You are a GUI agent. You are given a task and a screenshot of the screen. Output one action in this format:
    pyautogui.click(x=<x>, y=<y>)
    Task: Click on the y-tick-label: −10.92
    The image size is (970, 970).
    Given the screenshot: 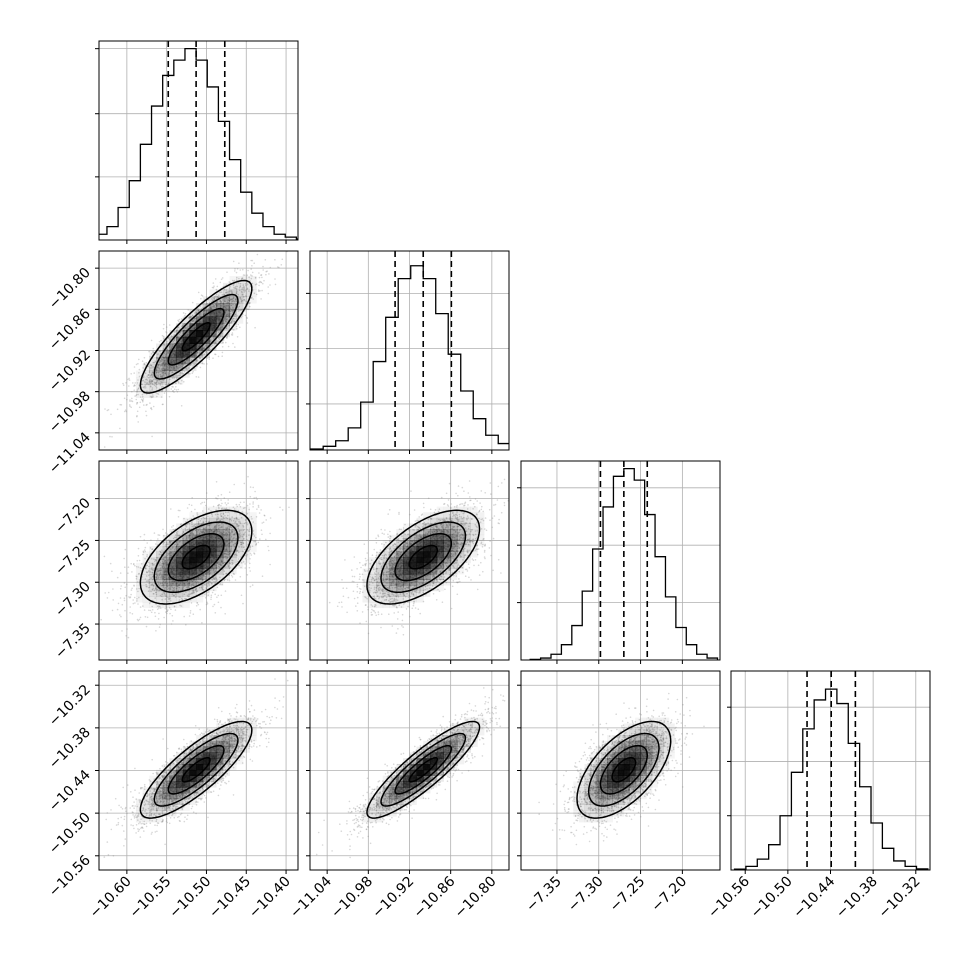 What is the action you would take?
    pyautogui.click(x=70, y=371)
    